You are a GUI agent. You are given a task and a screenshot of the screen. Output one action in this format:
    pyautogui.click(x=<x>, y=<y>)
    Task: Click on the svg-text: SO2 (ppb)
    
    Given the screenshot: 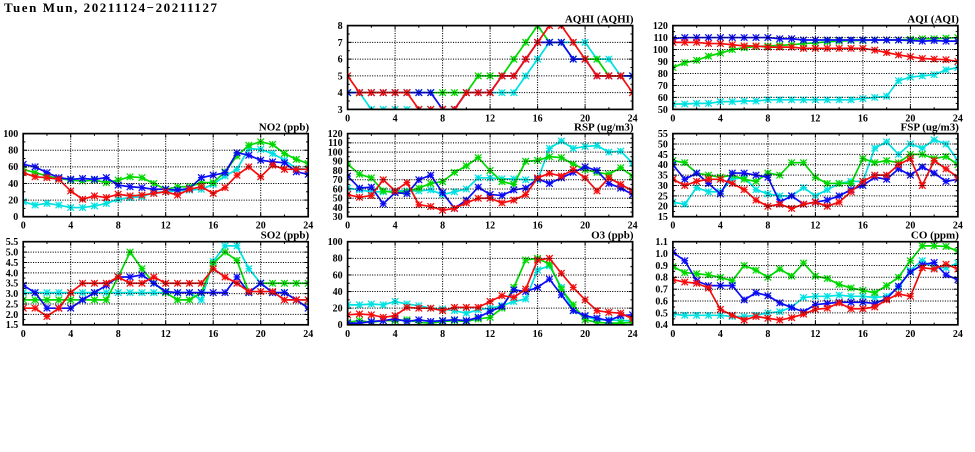 What is the action you would take?
    pyautogui.click(x=285, y=236)
    